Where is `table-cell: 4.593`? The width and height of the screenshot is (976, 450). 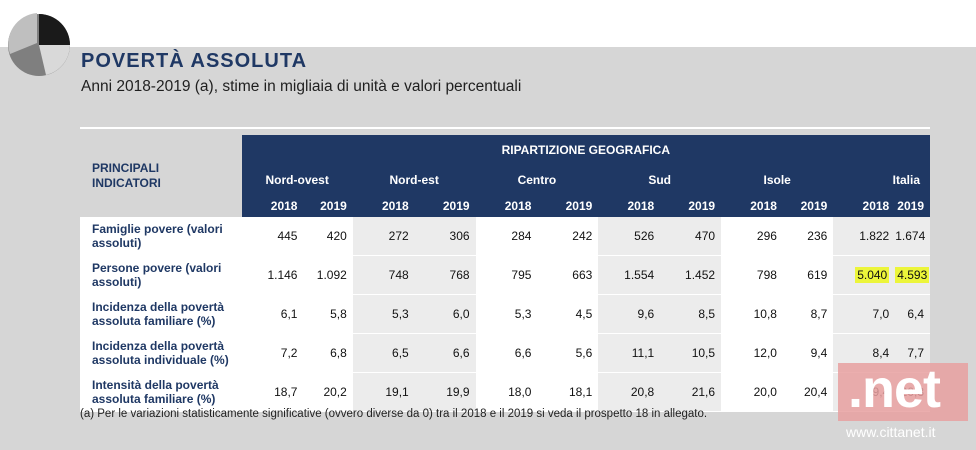 table-cell: 4.593 is located at coordinates (912, 275).